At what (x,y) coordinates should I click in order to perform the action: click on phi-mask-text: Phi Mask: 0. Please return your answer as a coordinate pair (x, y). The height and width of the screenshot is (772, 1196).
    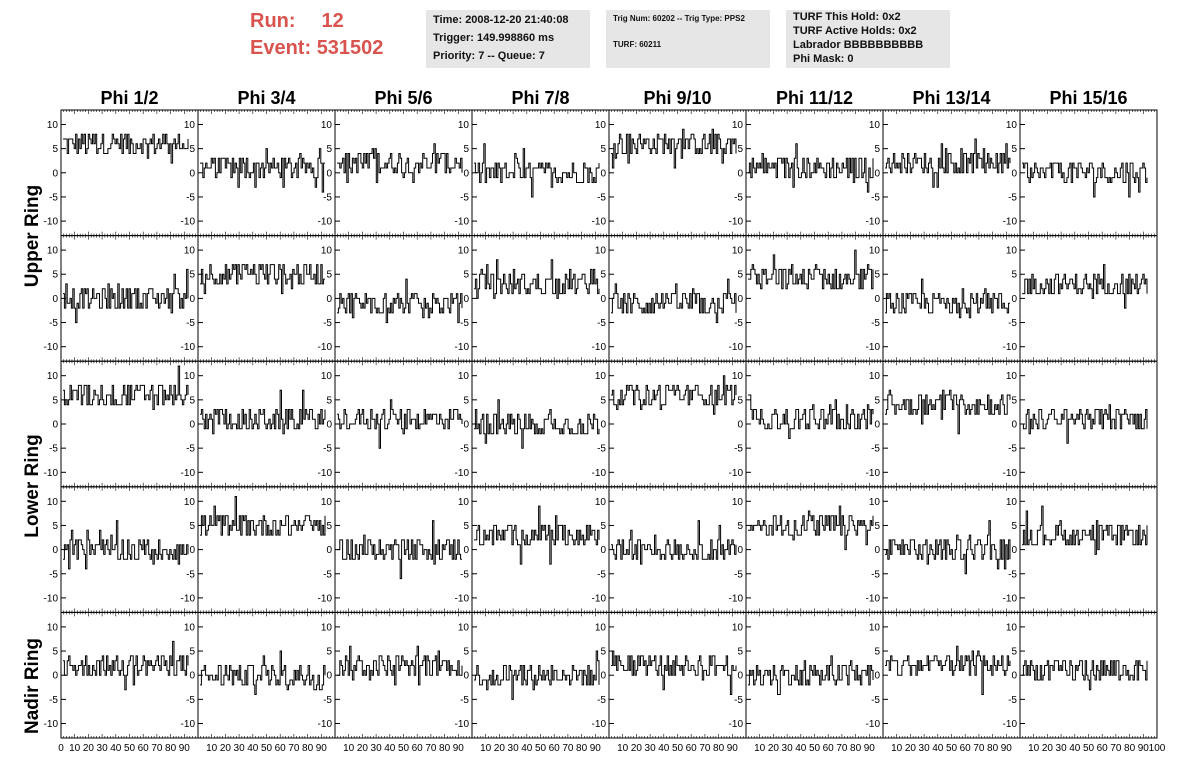
    Looking at the image, I should click on (823, 59).